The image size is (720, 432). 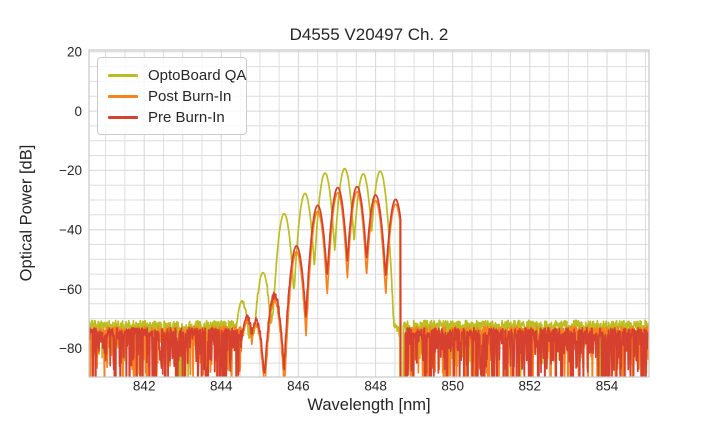 I want to click on x-tick-label: 844, so click(x=221, y=386).